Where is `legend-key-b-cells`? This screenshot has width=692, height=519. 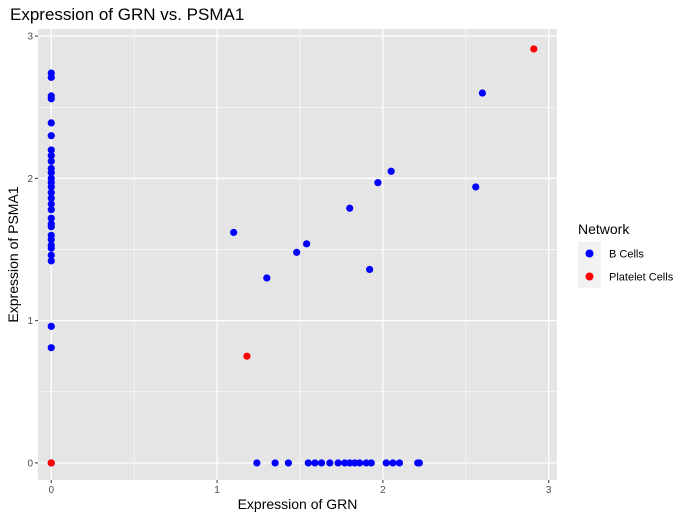
legend-key-b-cells is located at coordinates (589, 253).